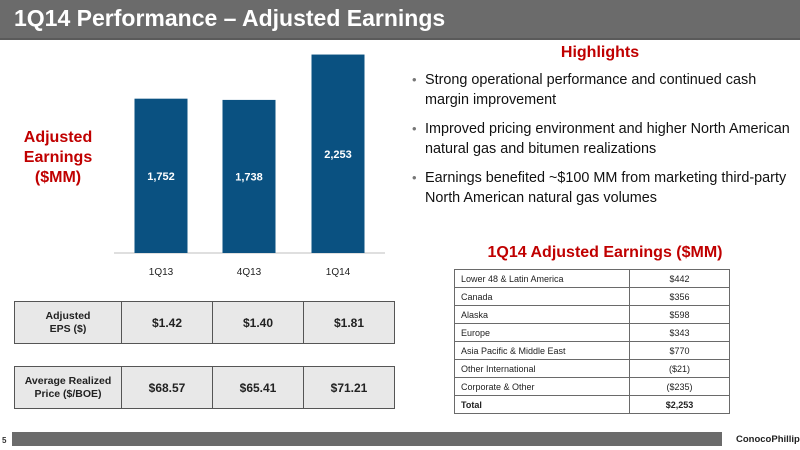 Image resolution: width=800 pixels, height=450 pixels. I want to click on slide-title: 1Q14 Performance – Adjusted Earnings, so click(230, 18).